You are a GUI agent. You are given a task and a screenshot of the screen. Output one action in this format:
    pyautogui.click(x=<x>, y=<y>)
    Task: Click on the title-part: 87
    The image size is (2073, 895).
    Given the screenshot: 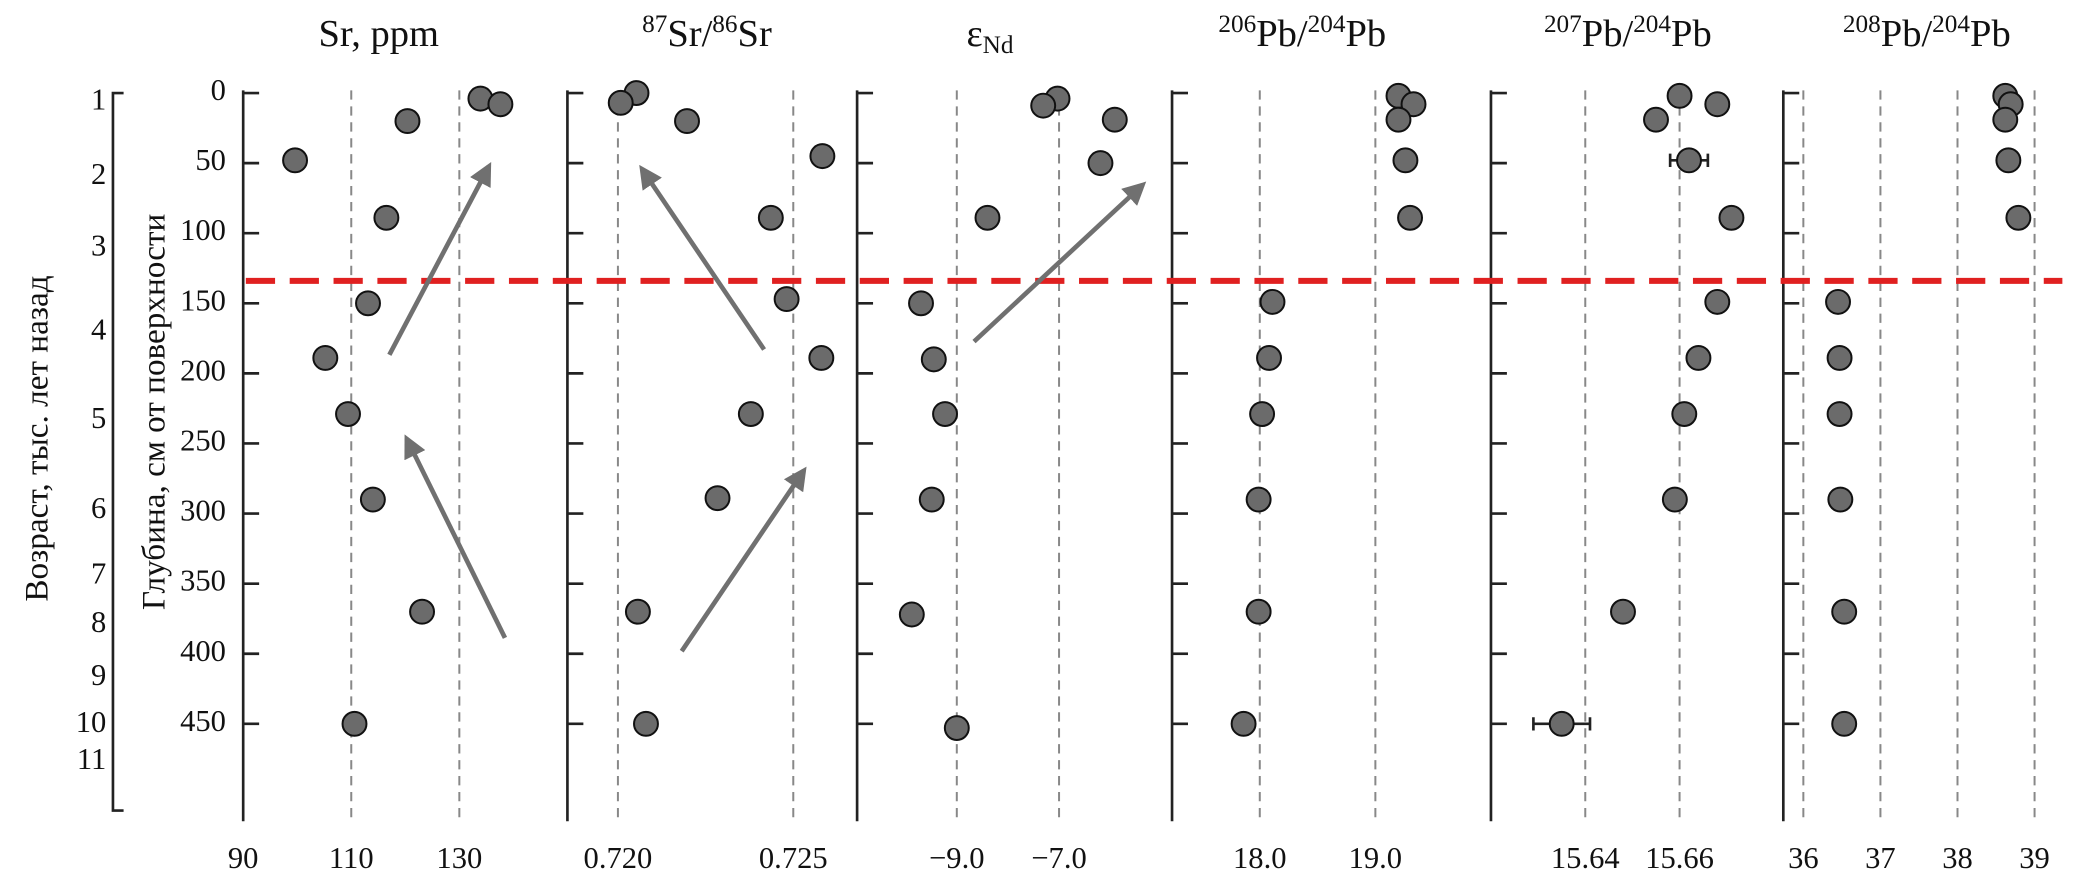 What is the action you would take?
    pyautogui.click(x=654, y=24)
    